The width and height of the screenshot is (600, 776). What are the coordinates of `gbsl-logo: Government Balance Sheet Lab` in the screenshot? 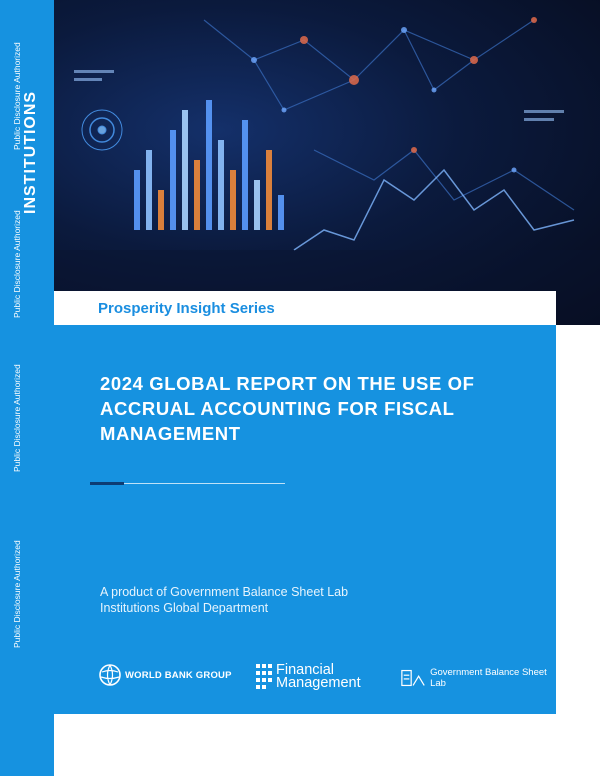 It's located at (478, 678).